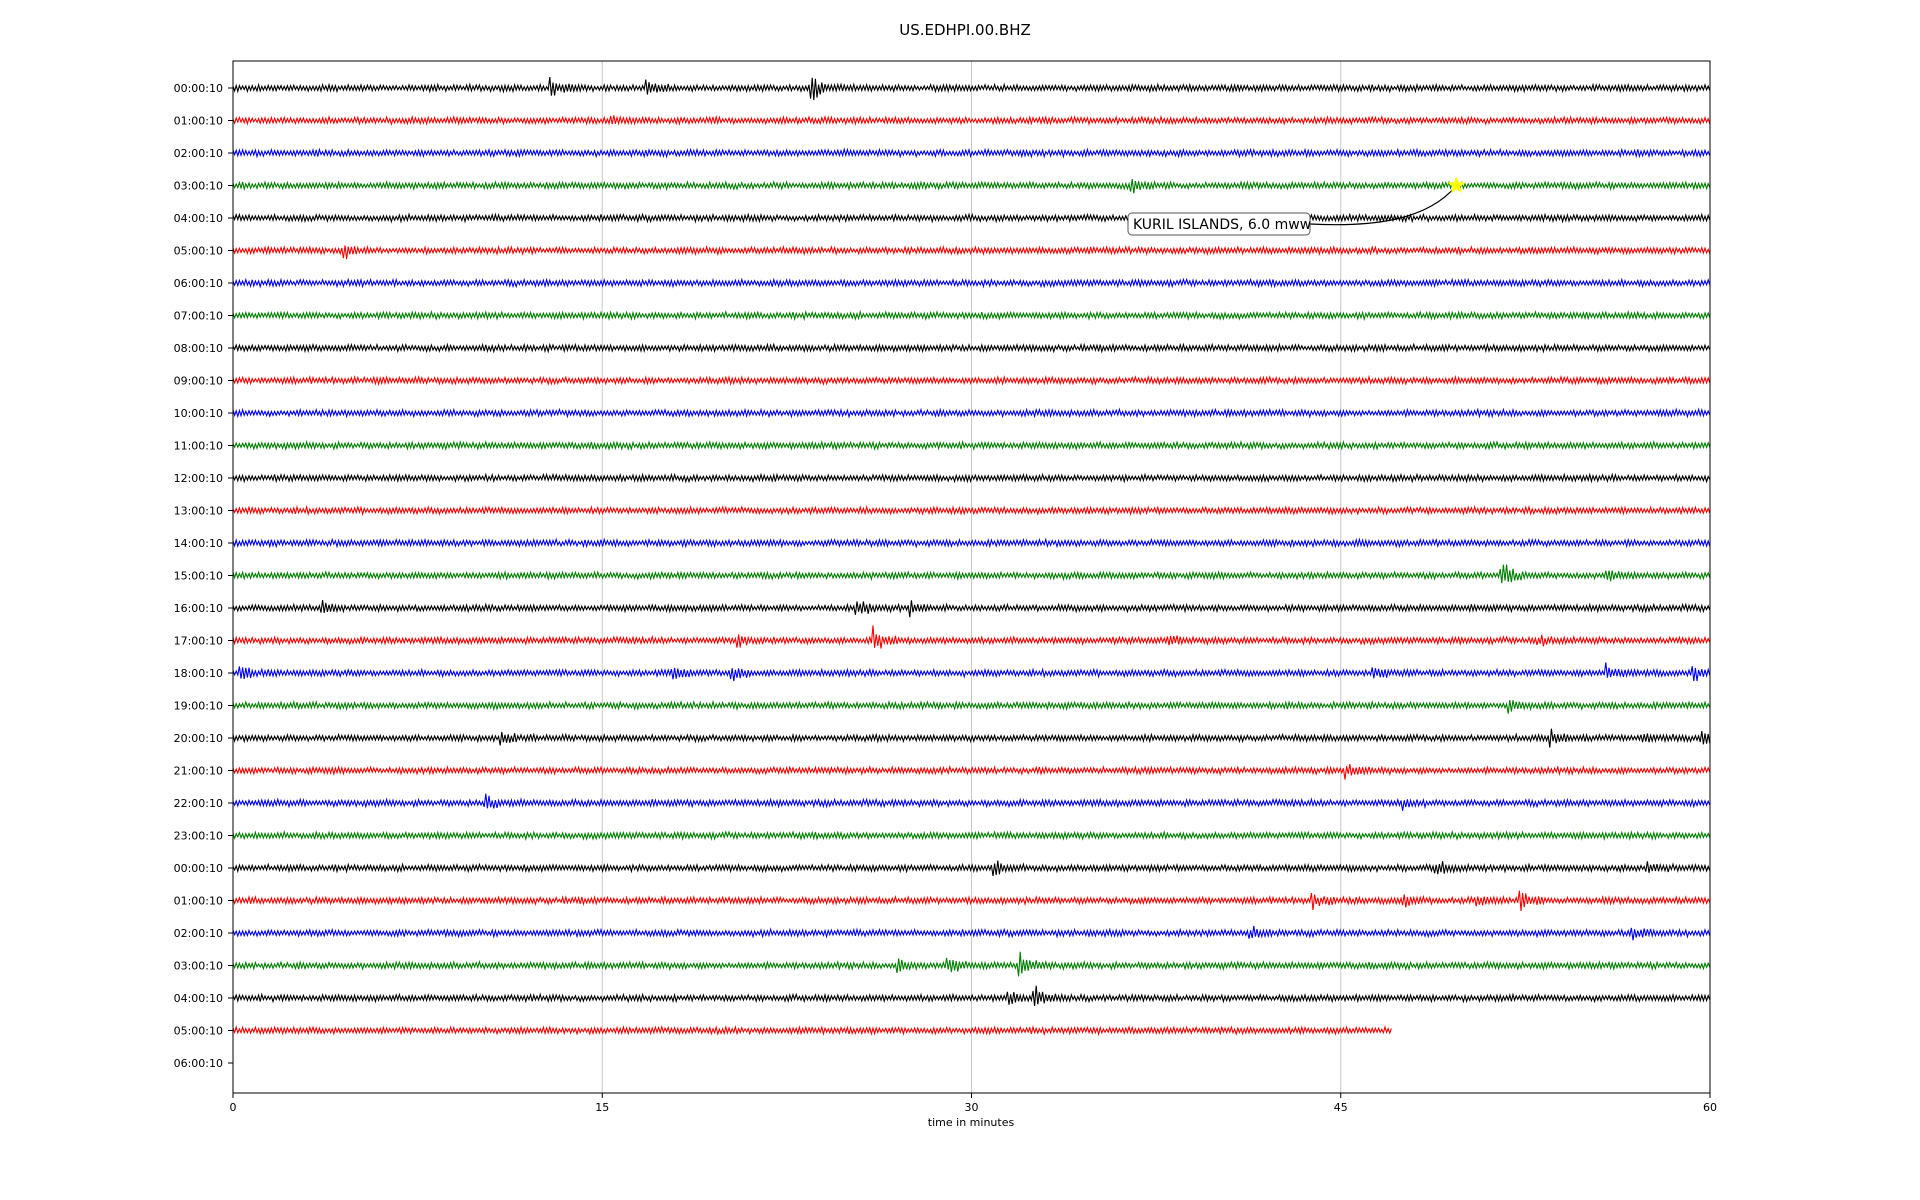  I want to click on row-time-label: 09:00:10, so click(198, 381).